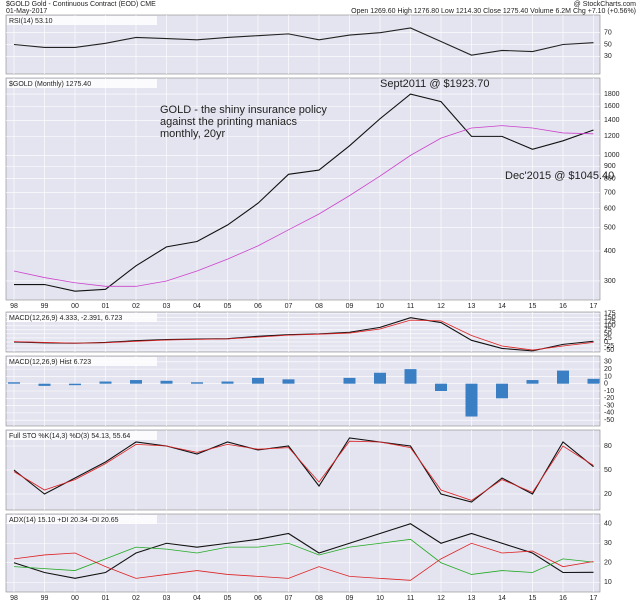  What do you see at coordinates (610, 251) in the screenshot?
I see `y-tick-label: 400` at bounding box center [610, 251].